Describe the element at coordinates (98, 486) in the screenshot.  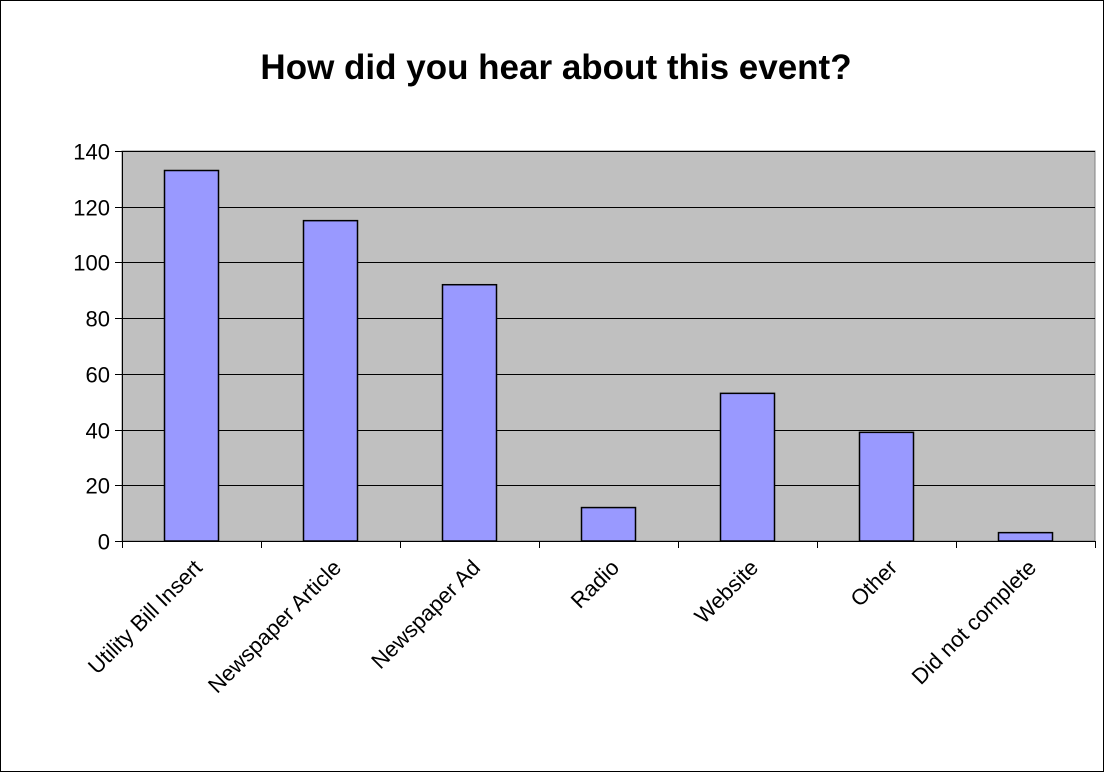
I see `y-tick-label: 20` at that location.